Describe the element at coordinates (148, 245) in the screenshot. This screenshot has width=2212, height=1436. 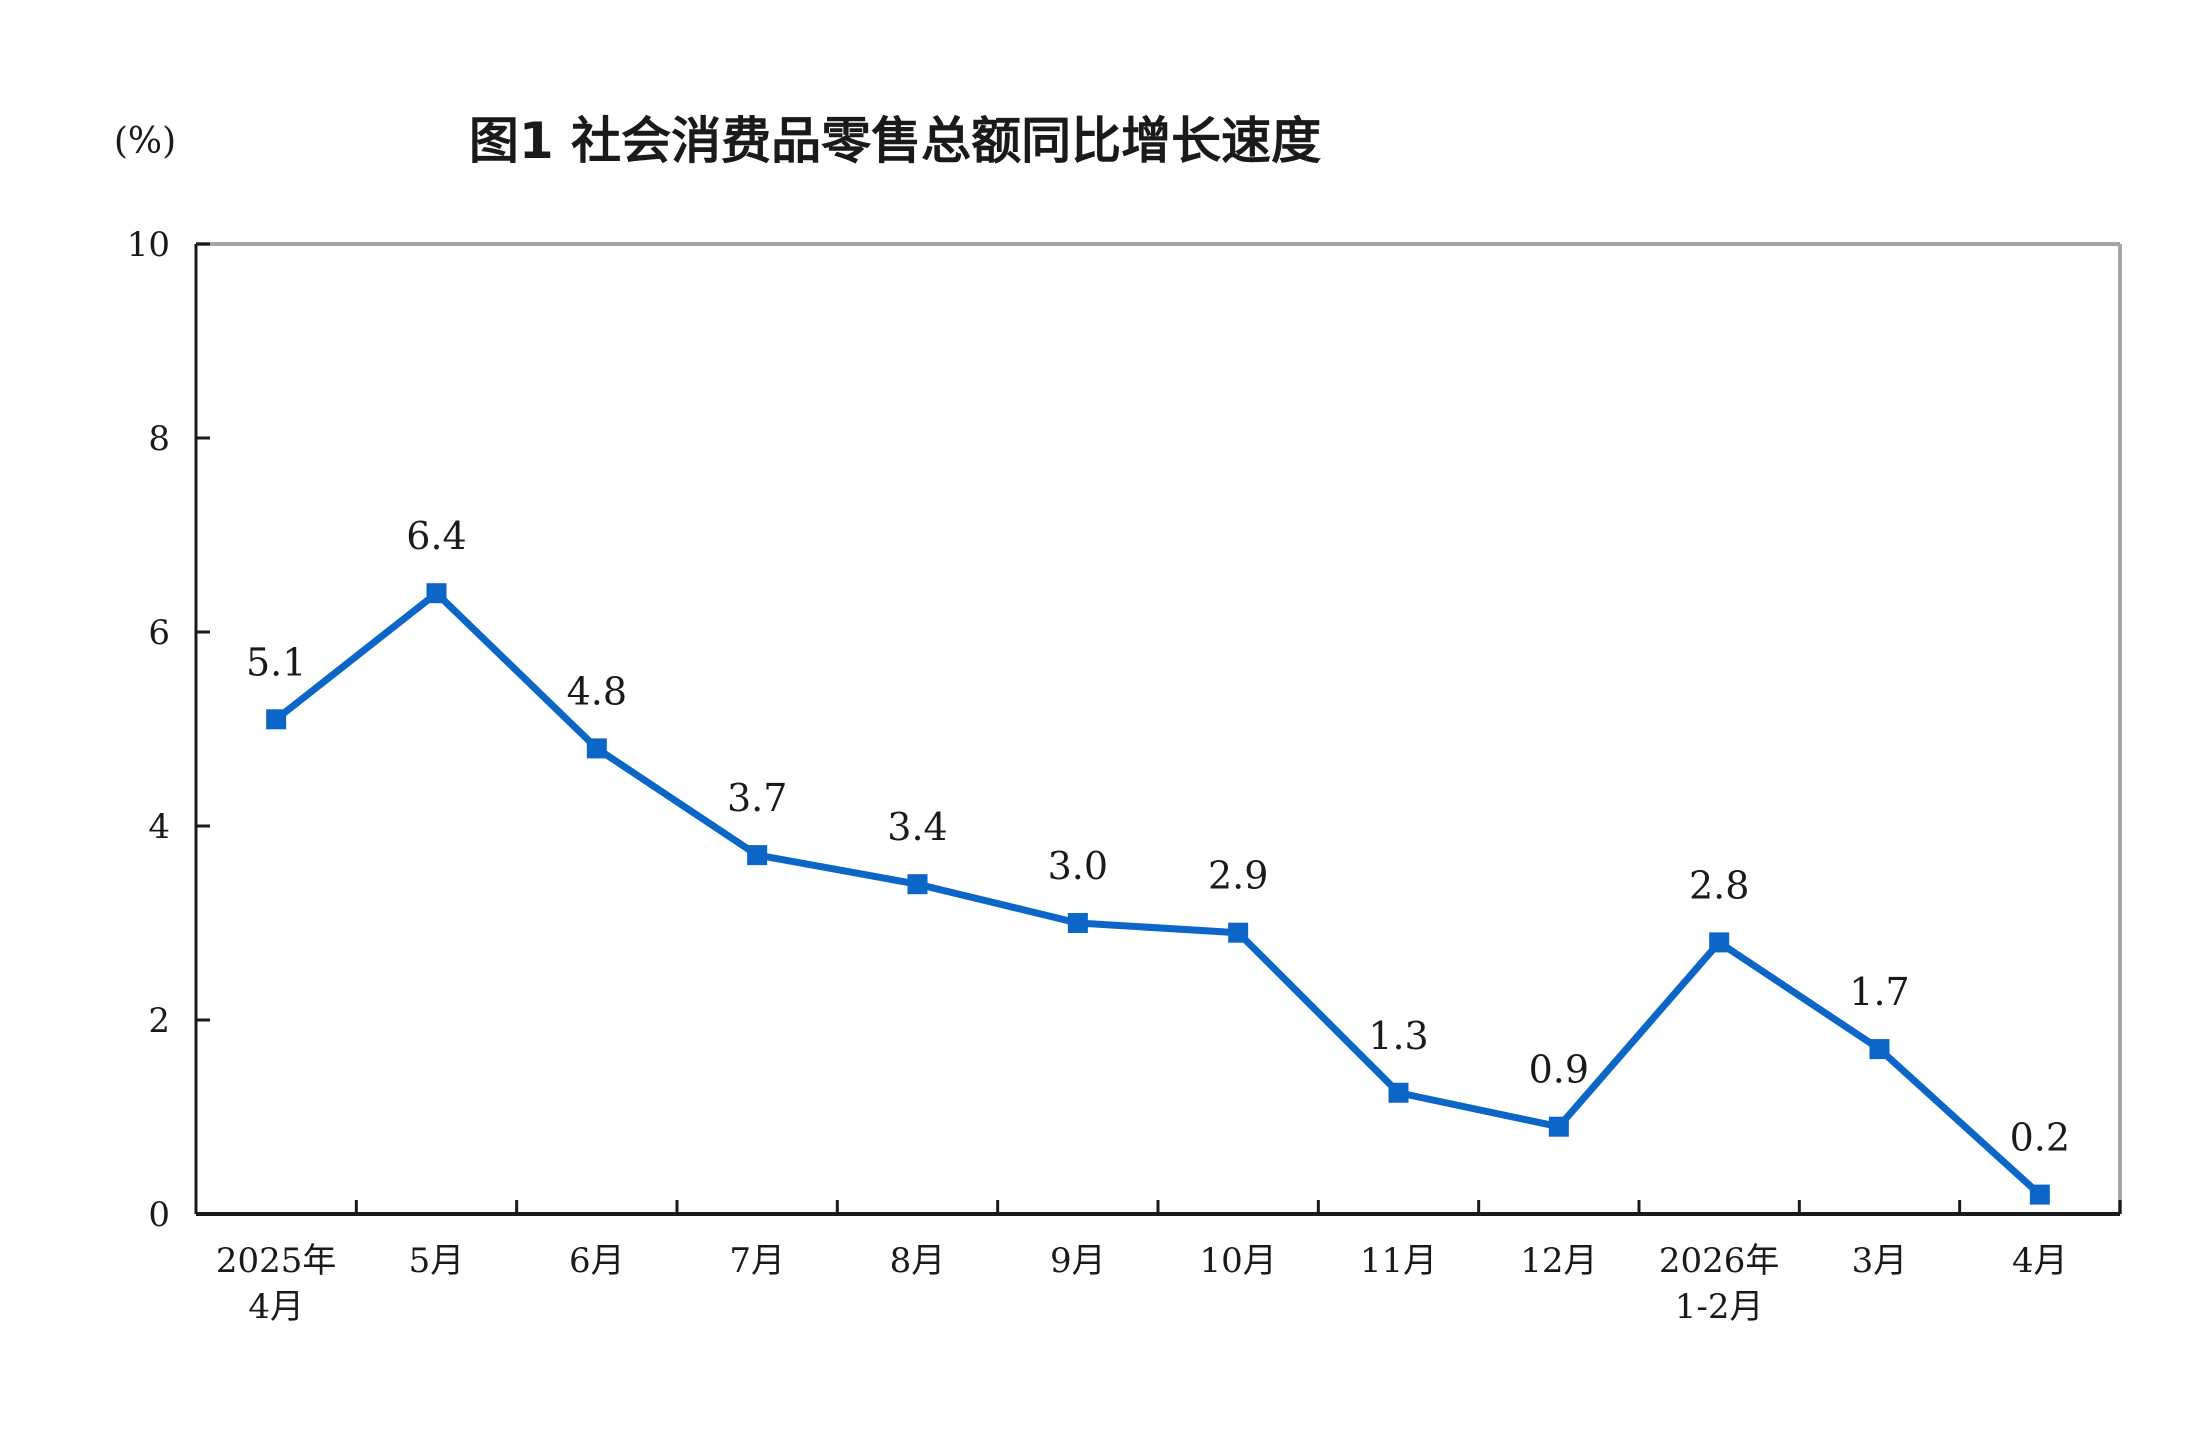
I see `y-tick-label: 10` at that location.